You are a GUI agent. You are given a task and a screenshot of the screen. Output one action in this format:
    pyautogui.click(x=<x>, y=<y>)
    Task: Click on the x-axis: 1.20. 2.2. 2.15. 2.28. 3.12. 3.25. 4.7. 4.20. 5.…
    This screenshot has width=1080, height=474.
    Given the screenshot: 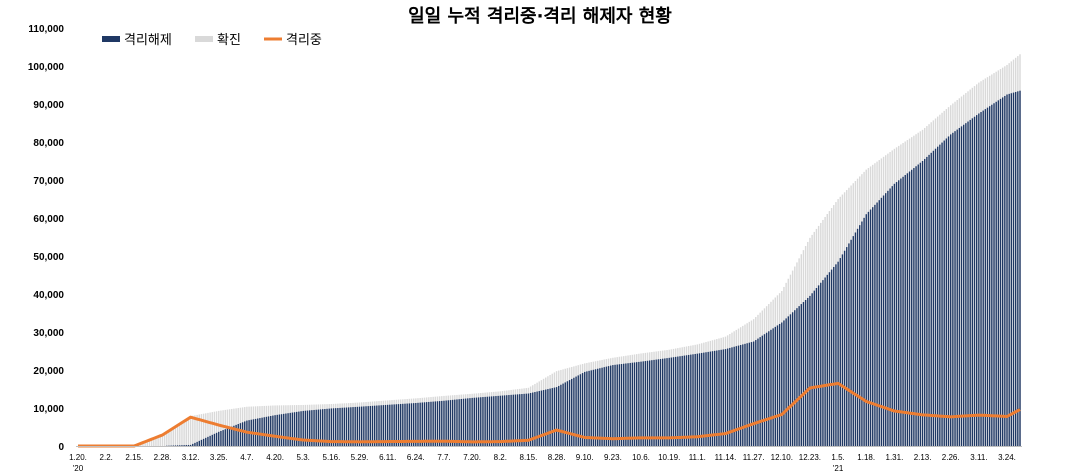 What is the action you would take?
    pyautogui.click(x=542, y=463)
    